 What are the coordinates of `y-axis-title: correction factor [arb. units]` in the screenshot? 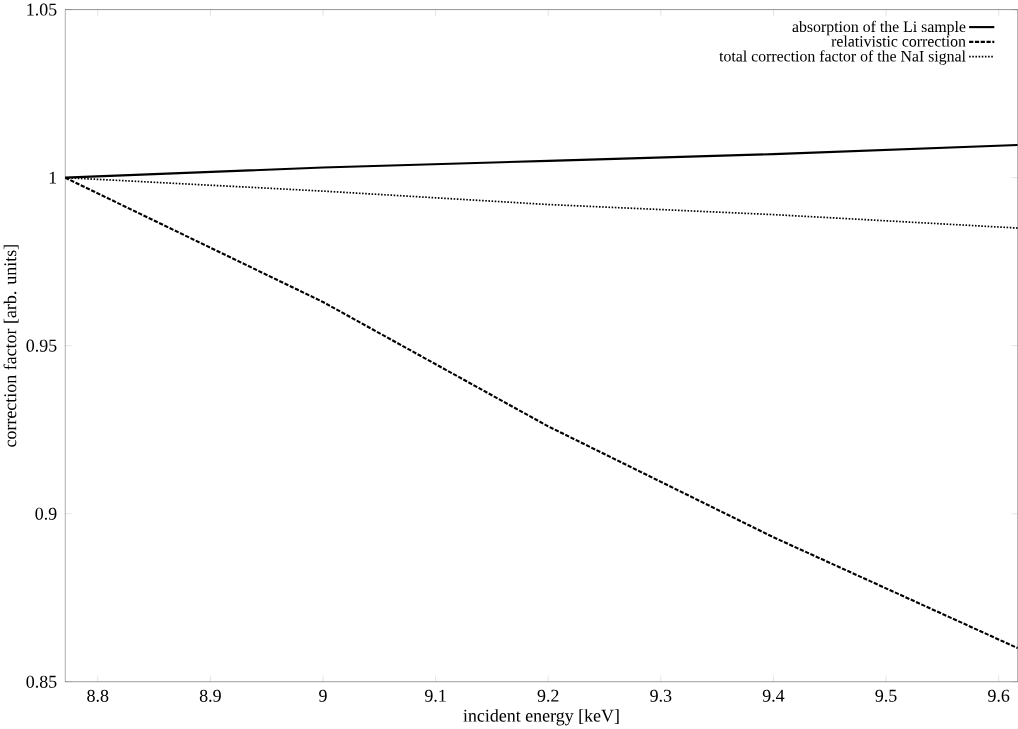 It's located at (11, 346).